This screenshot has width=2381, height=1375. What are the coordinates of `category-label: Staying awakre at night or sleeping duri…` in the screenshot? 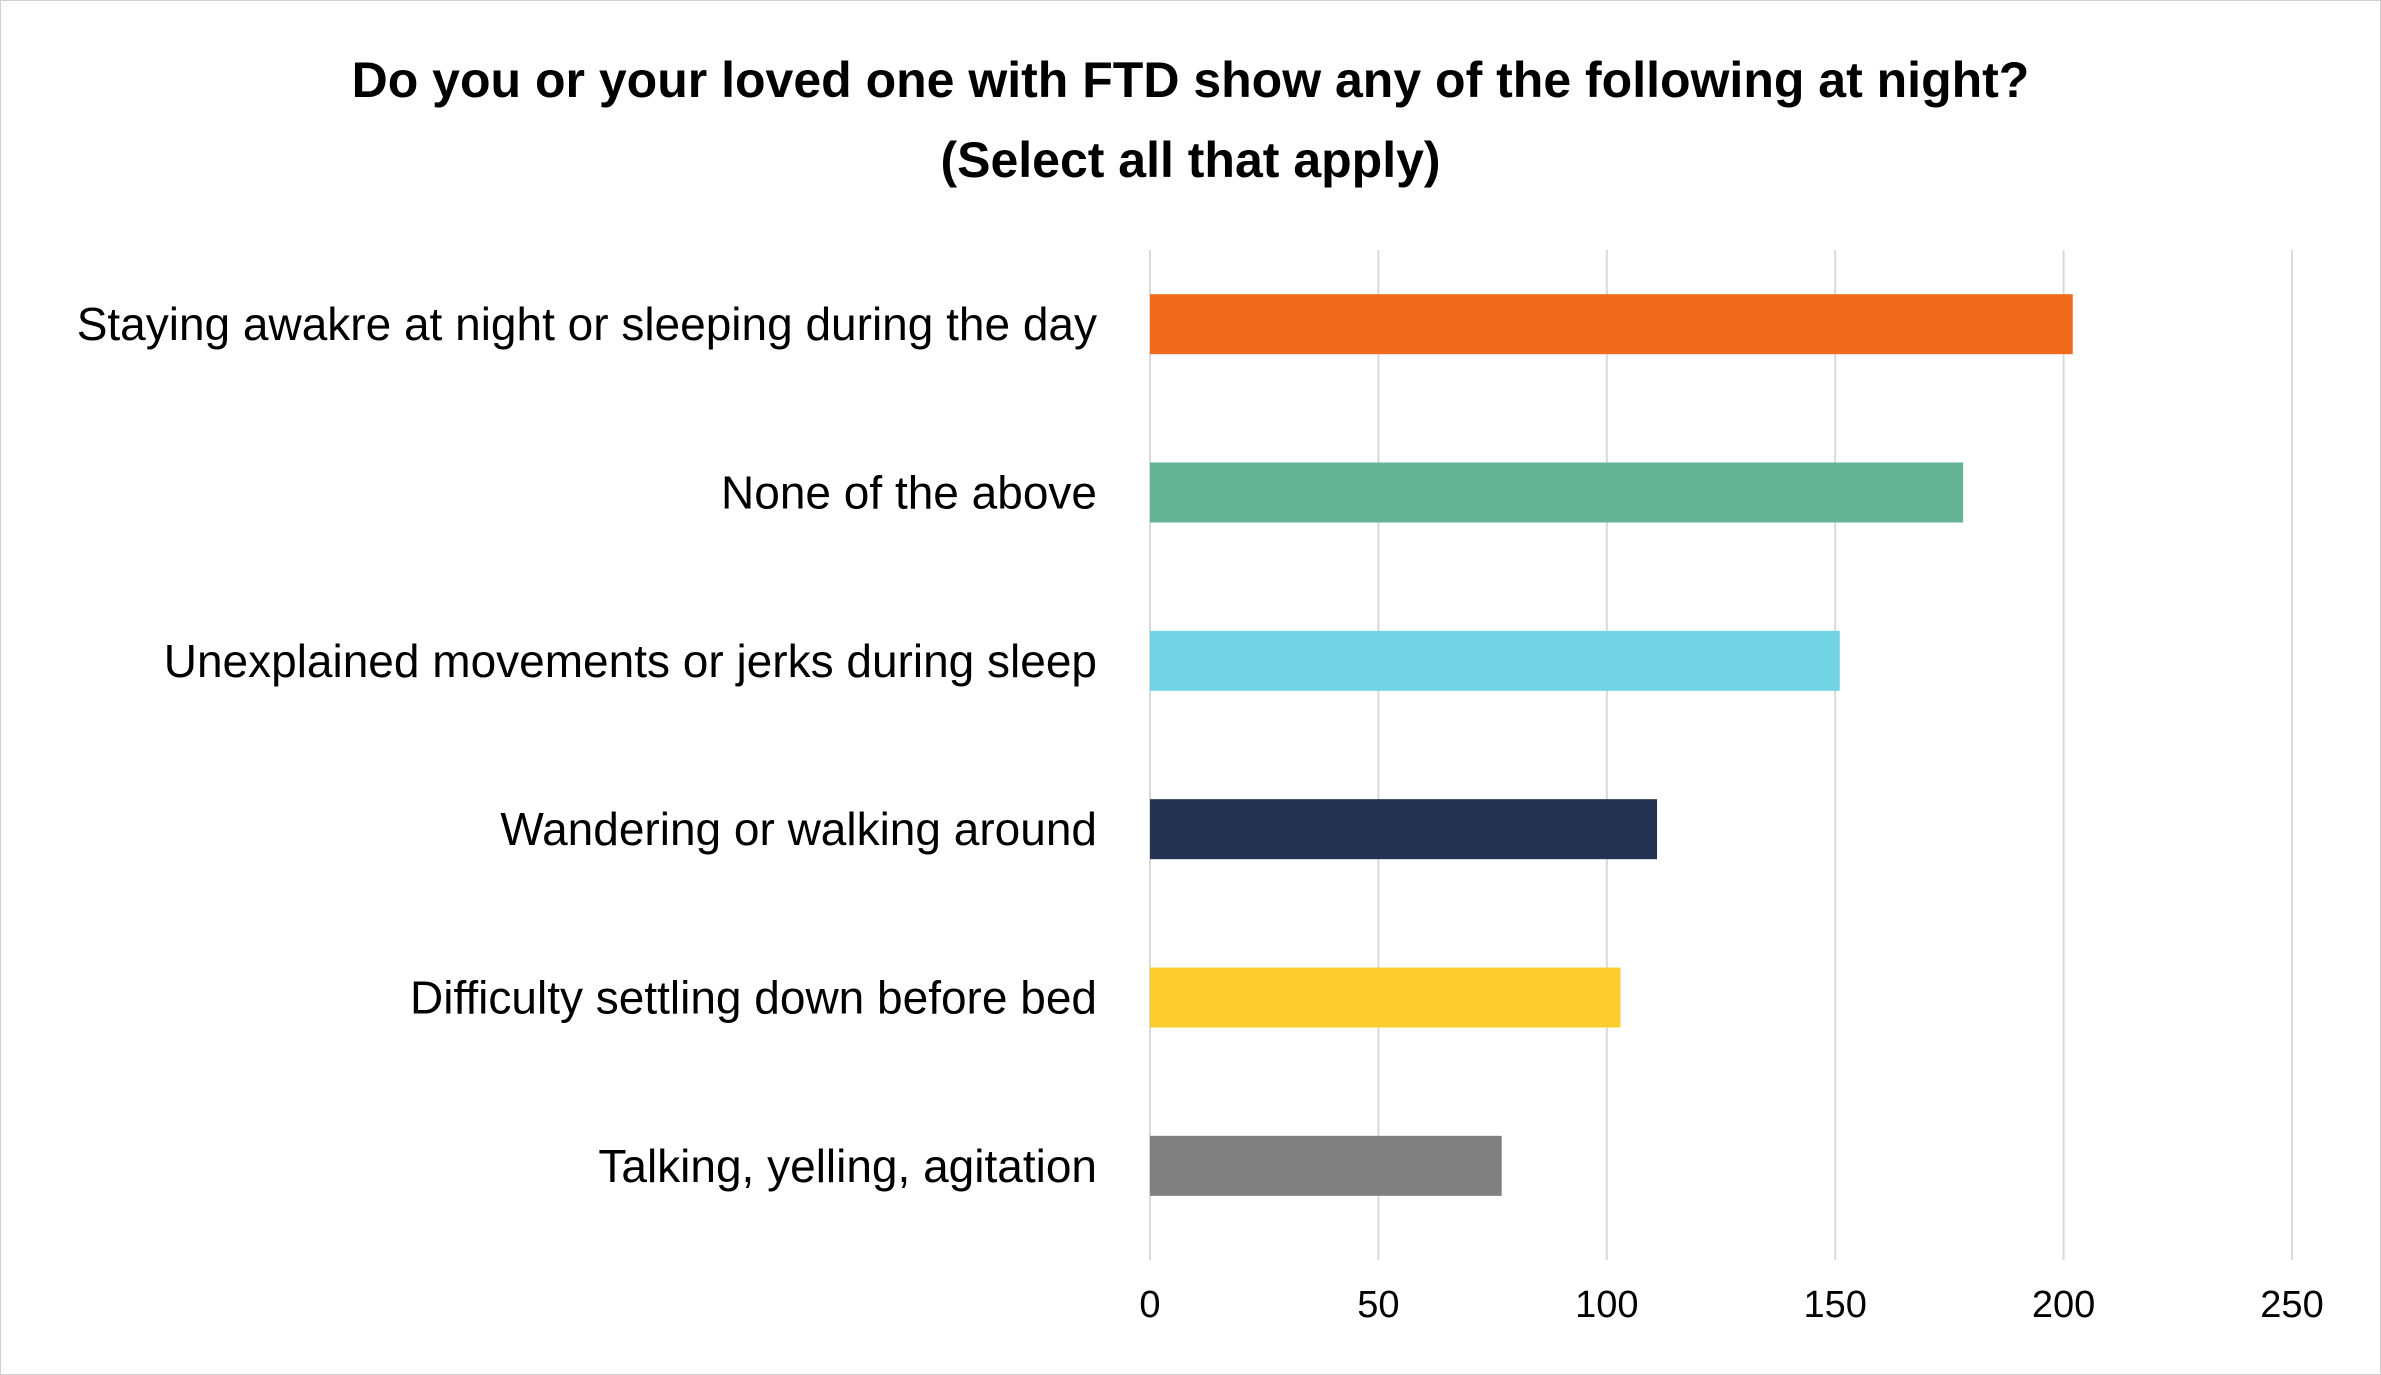 It's located at (587, 324).